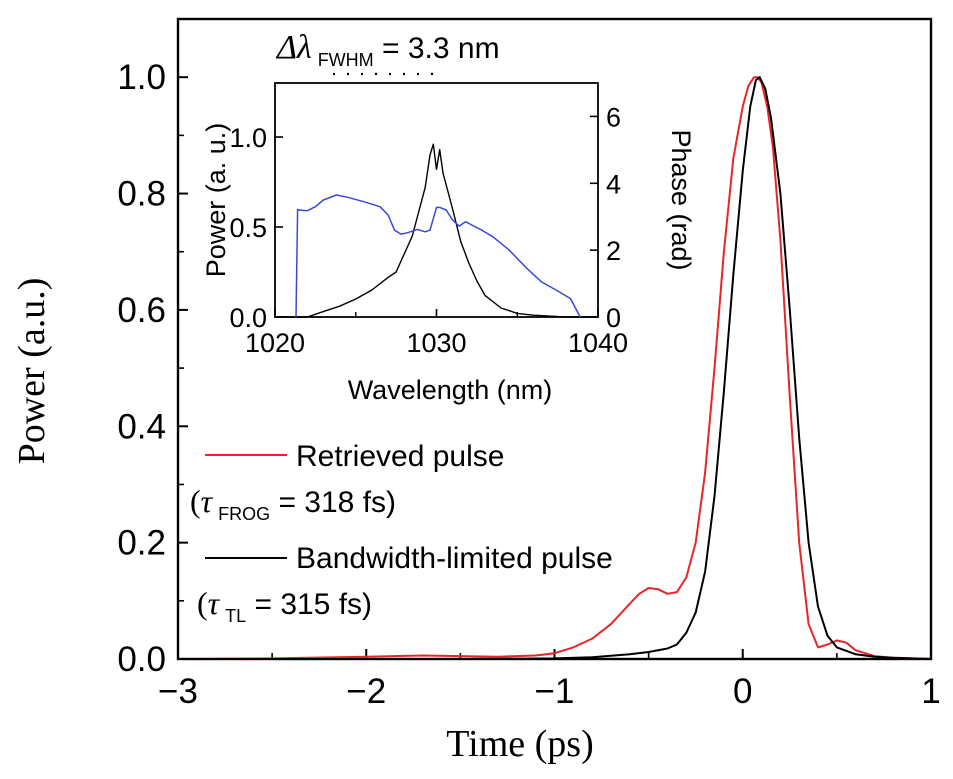 The height and width of the screenshot is (779, 953). What do you see at coordinates (930, 691) in the screenshot?
I see `main-x-tick-label: 1` at bounding box center [930, 691].